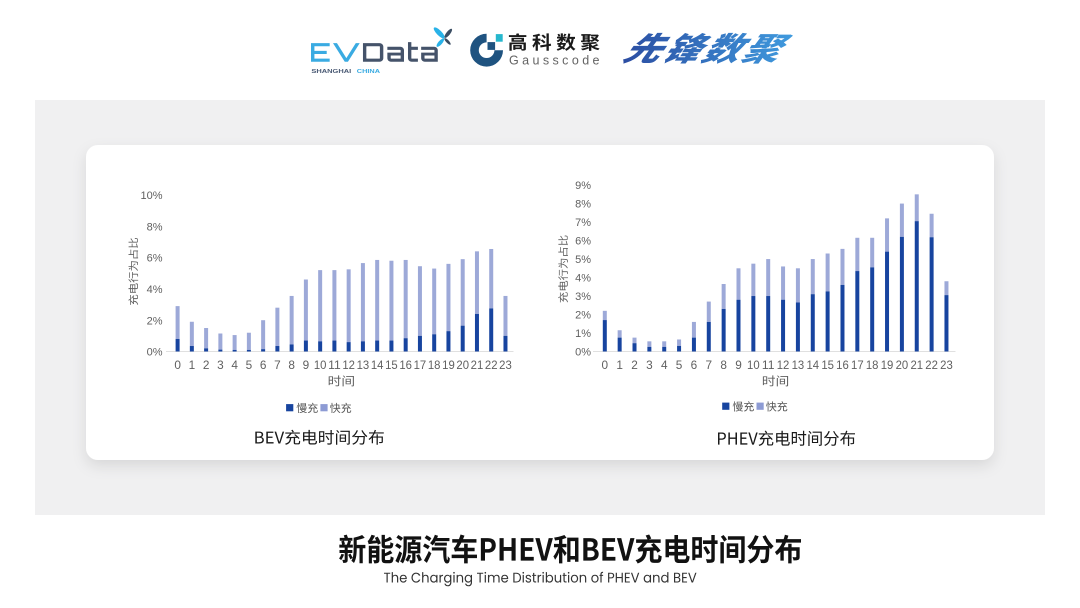 The width and height of the screenshot is (1080, 608). I want to click on svg-text: 9%, so click(583, 186).